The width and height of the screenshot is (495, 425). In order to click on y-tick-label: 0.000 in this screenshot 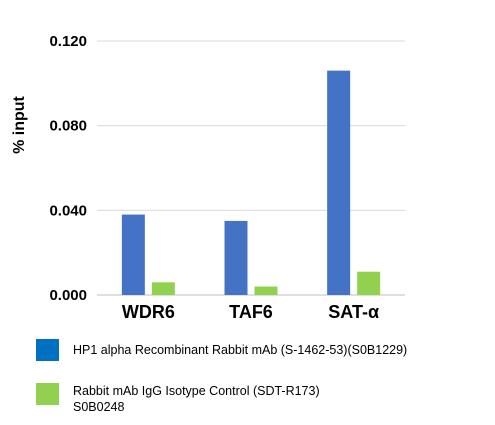, I will do `click(68, 295)`.